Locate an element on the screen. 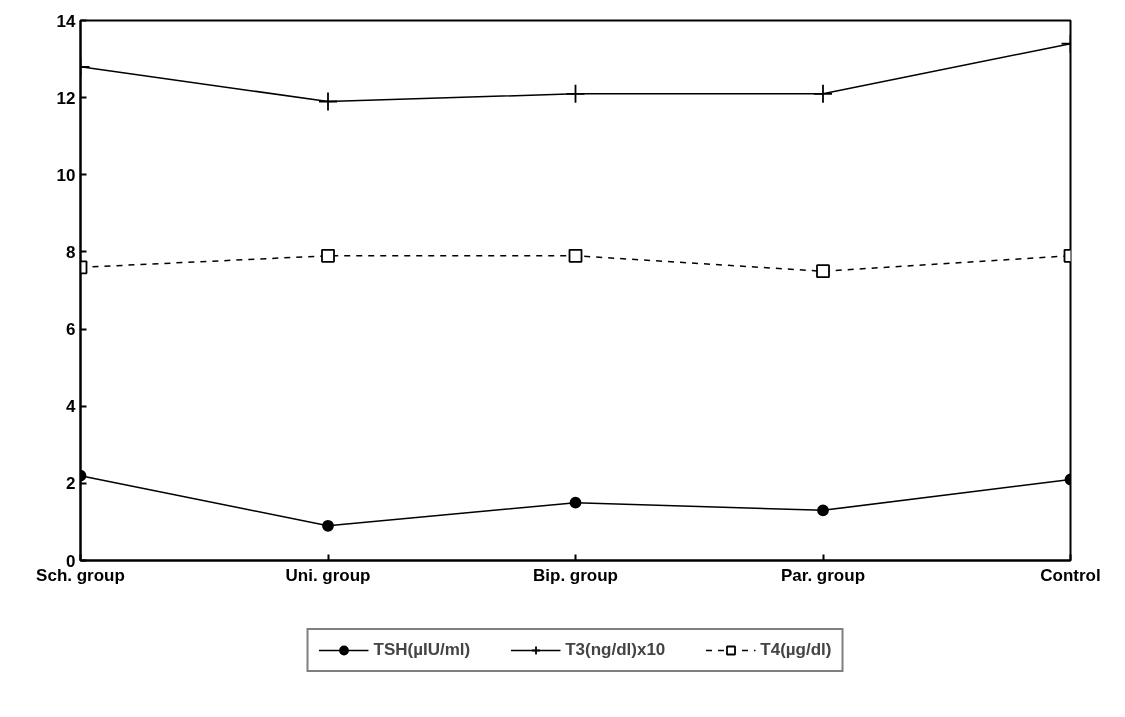 This screenshot has width=1125, height=717. y-tick-label: 12 is located at coordinates (66, 98).